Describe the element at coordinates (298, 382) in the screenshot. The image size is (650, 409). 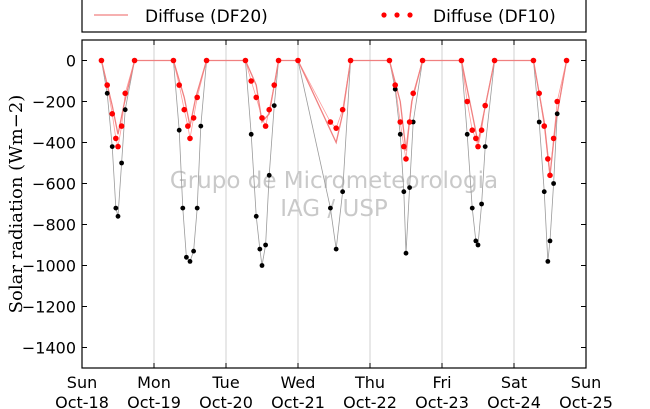
I see `x-tick-label-day: Wed` at that location.